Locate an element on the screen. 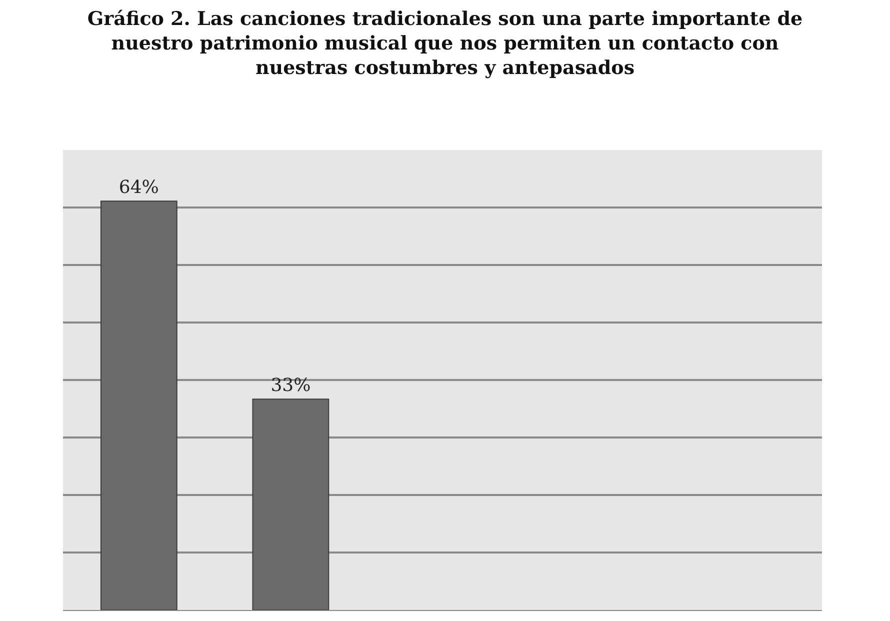  text: Gráfico 2. Las canciones tradicionales son una parte importante de nuestro patrimonio musical que nos permiten un contacto con nuestras costumbres y antepasados is located at coordinates (445, 44).